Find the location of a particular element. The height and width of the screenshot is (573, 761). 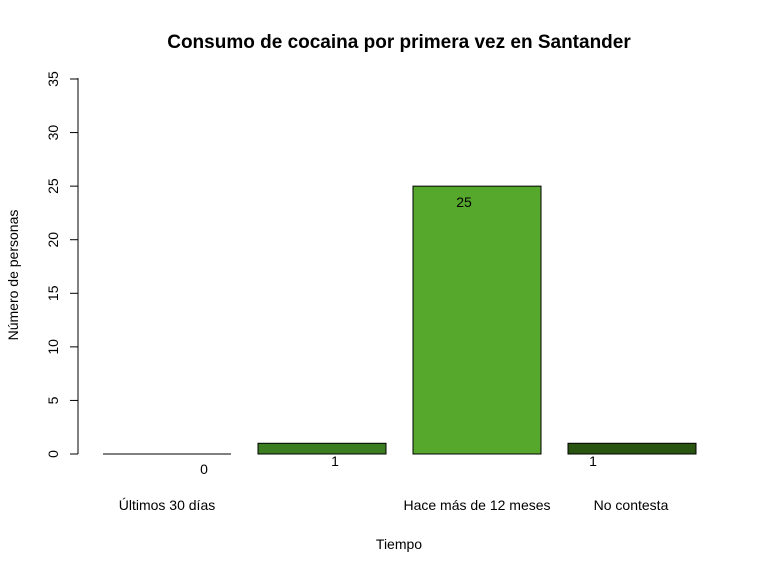

data-label: 0 is located at coordinates (204, 469).